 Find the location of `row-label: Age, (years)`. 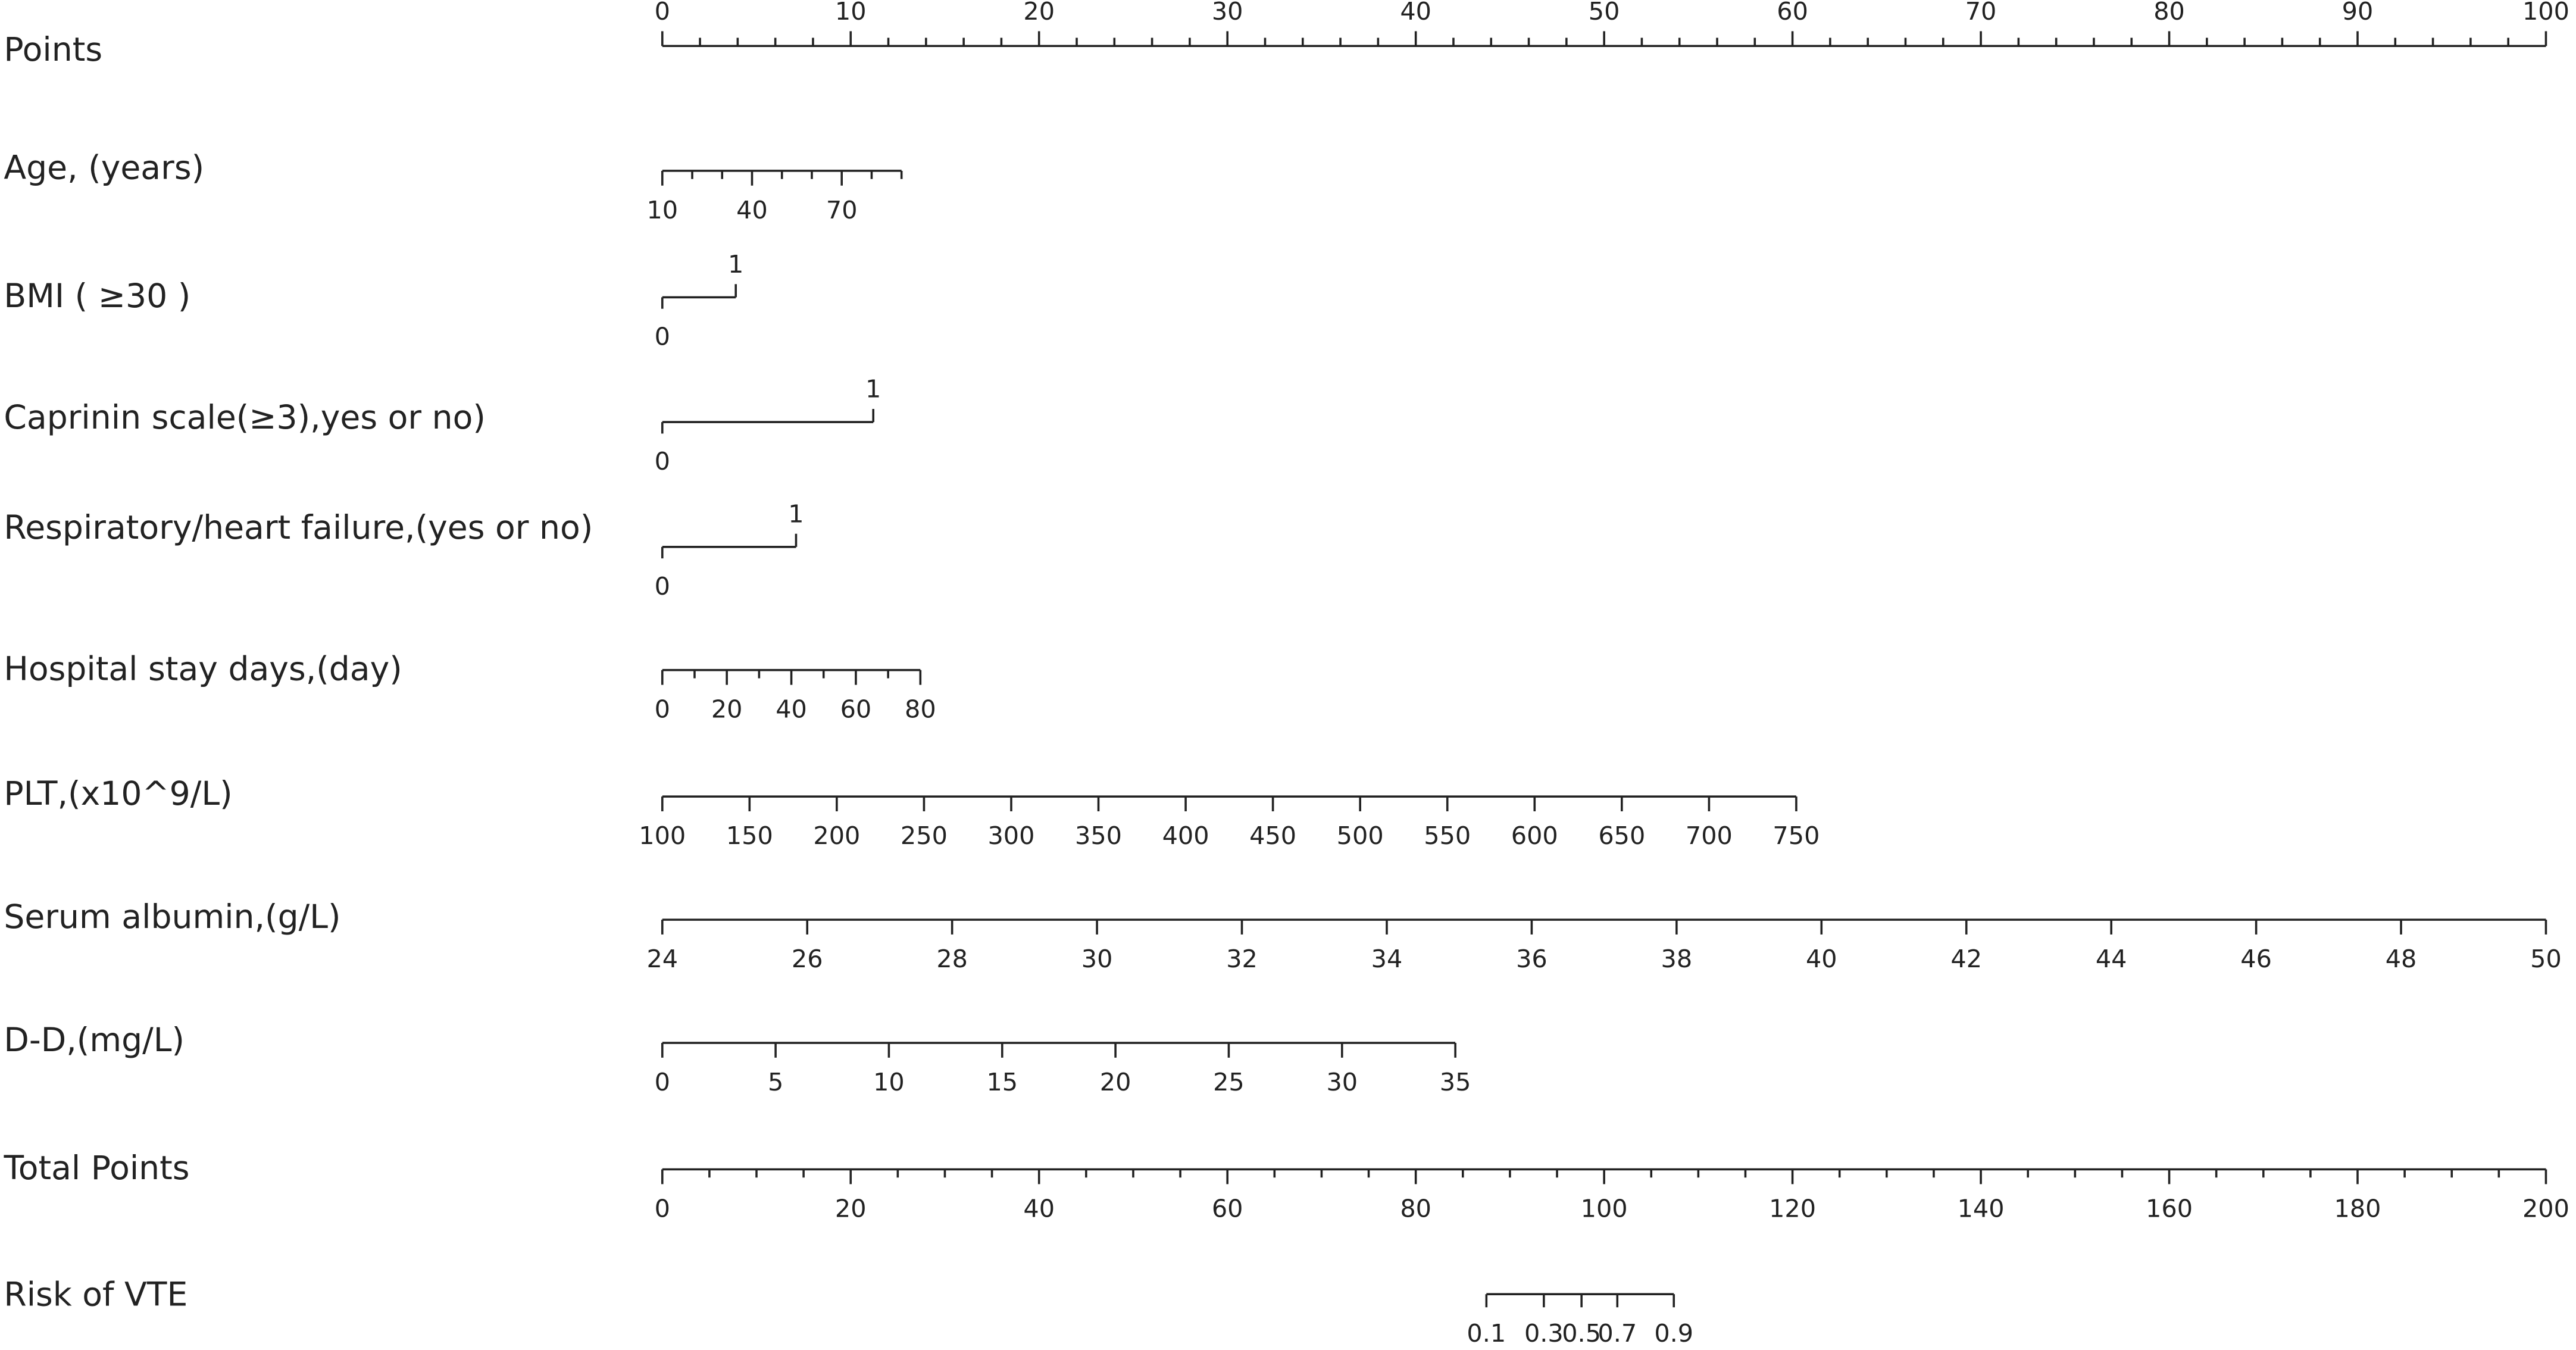

row-label: Age, (years) is located at coordinates (104, 168).